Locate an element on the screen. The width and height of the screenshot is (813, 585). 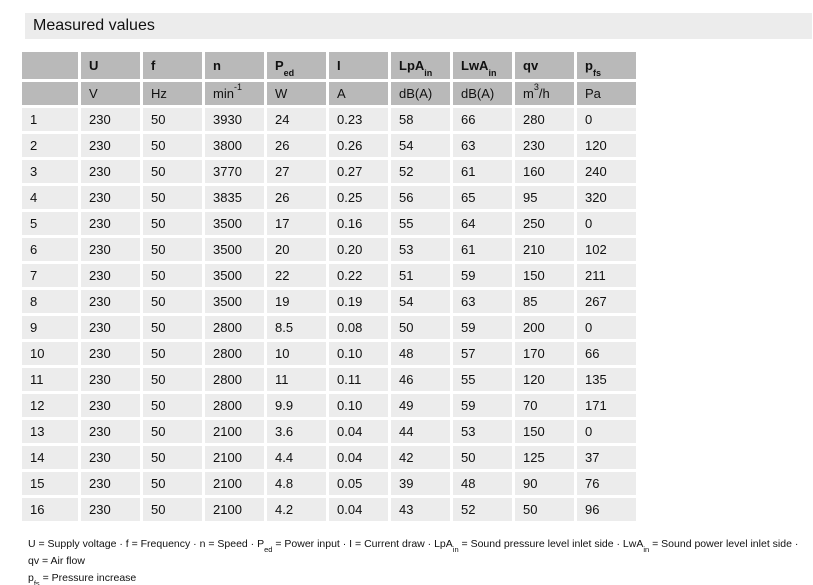
table-cell: 43 is located at coordinates (420, 509).